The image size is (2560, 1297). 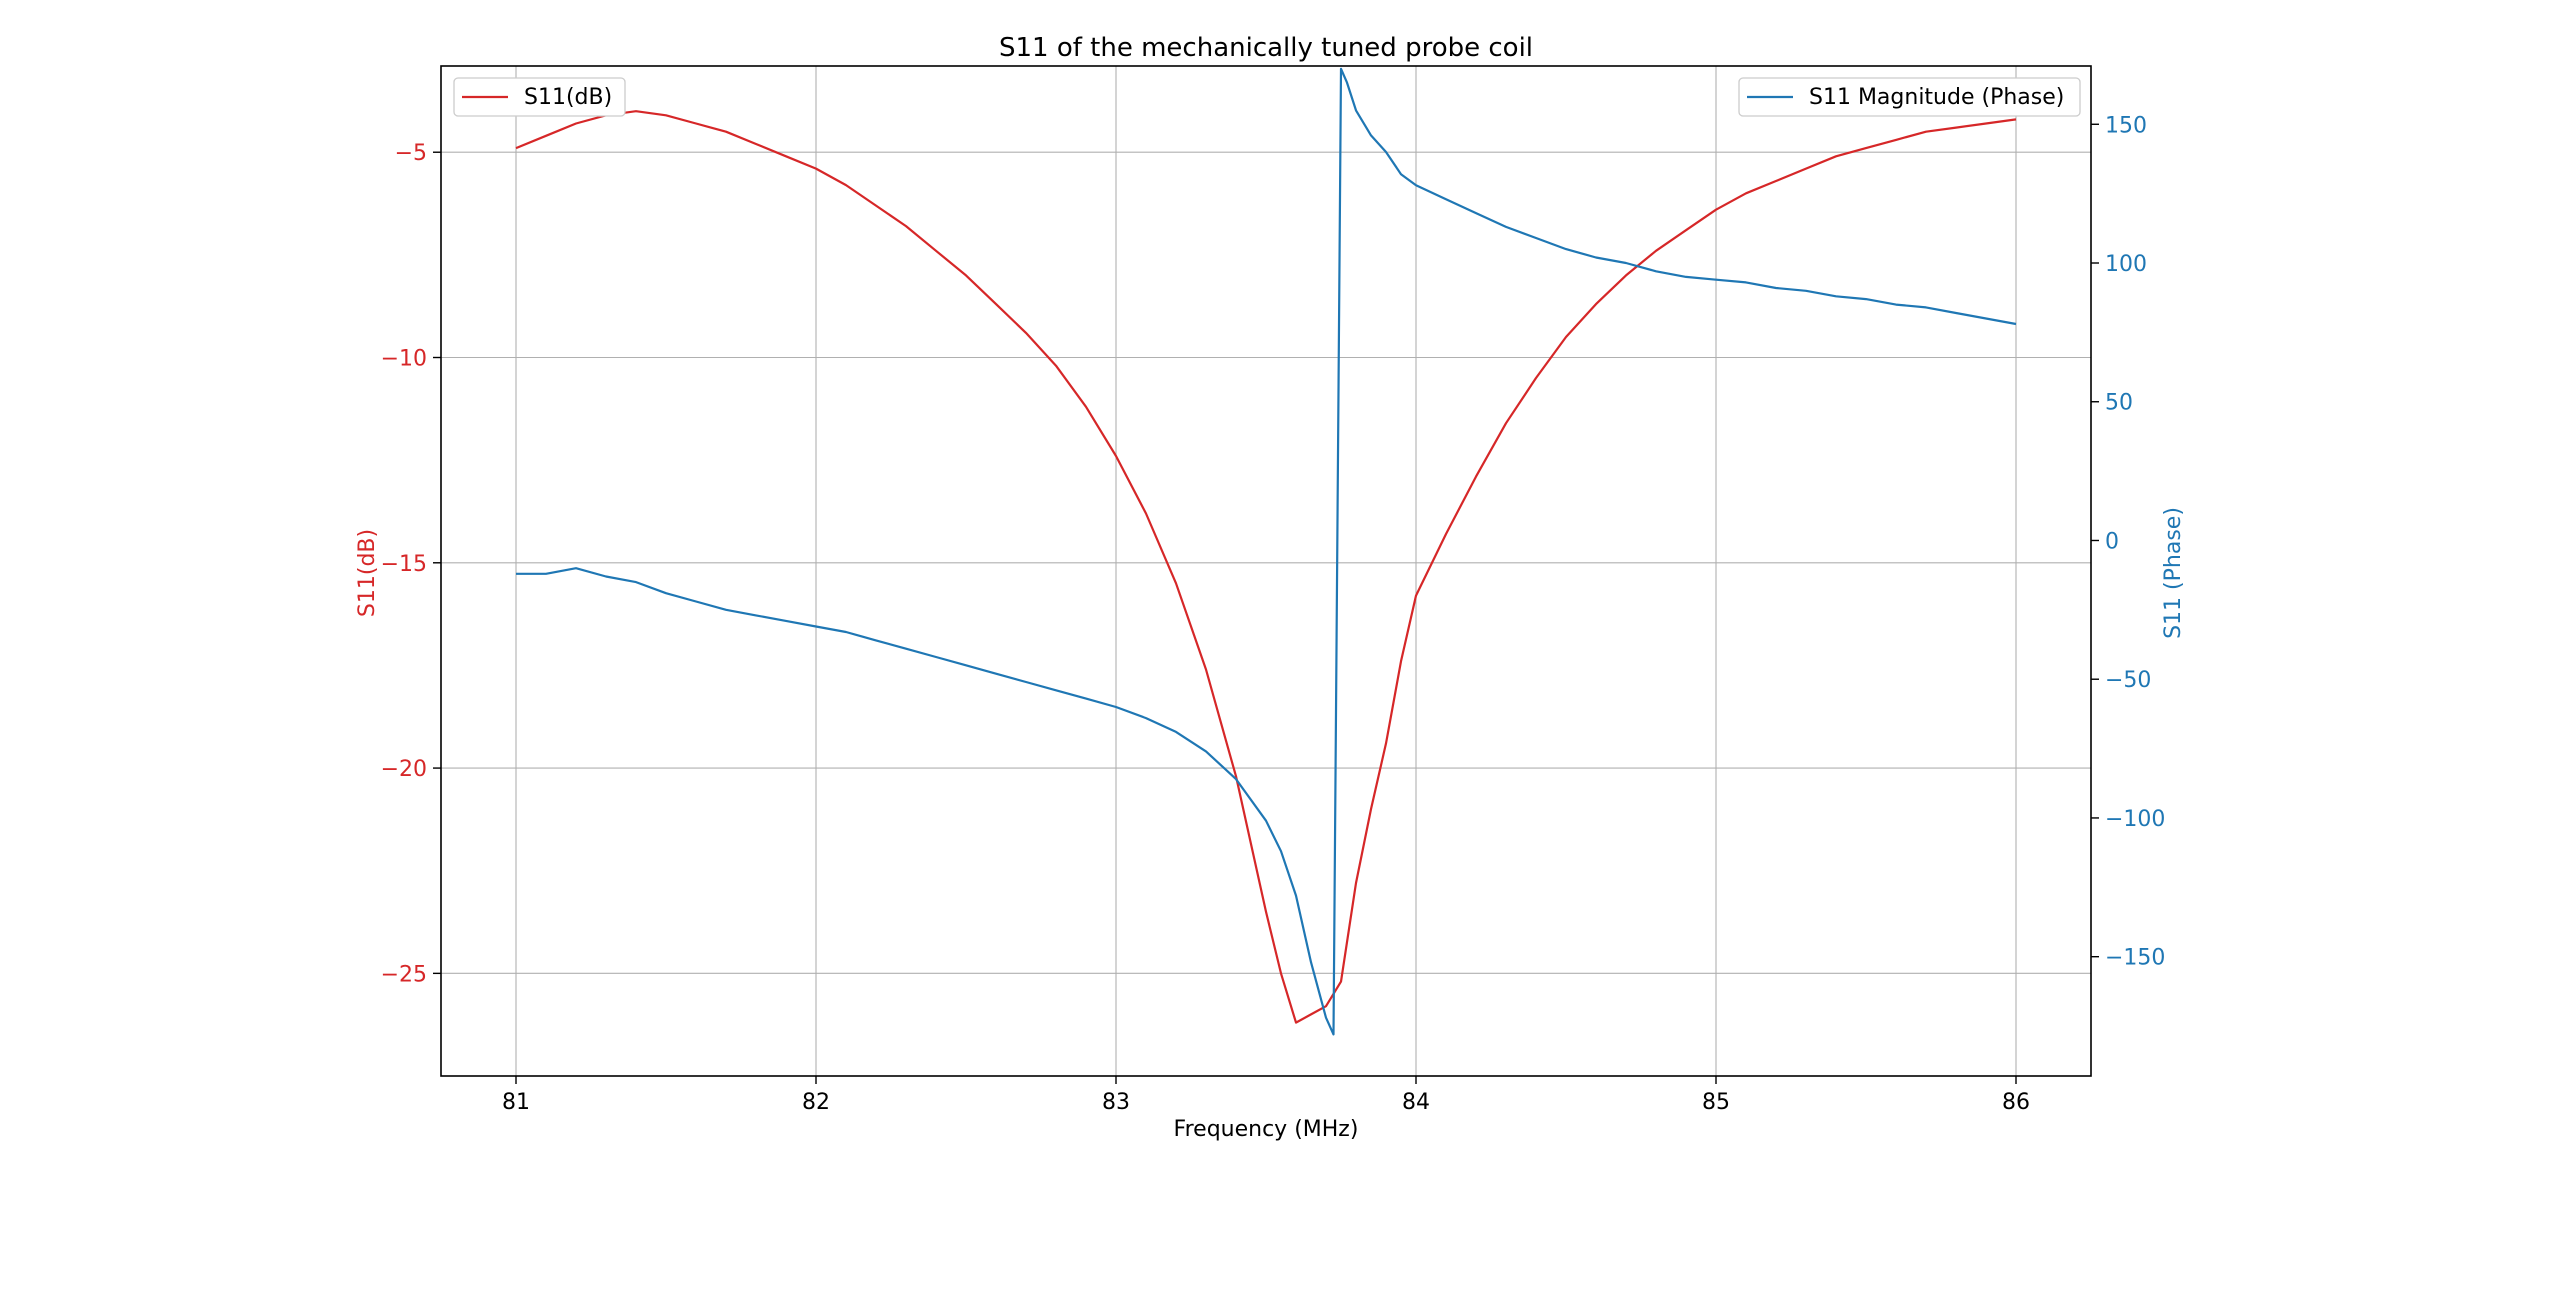 I want to click on legend-left-box, so click(x=539, y=97).